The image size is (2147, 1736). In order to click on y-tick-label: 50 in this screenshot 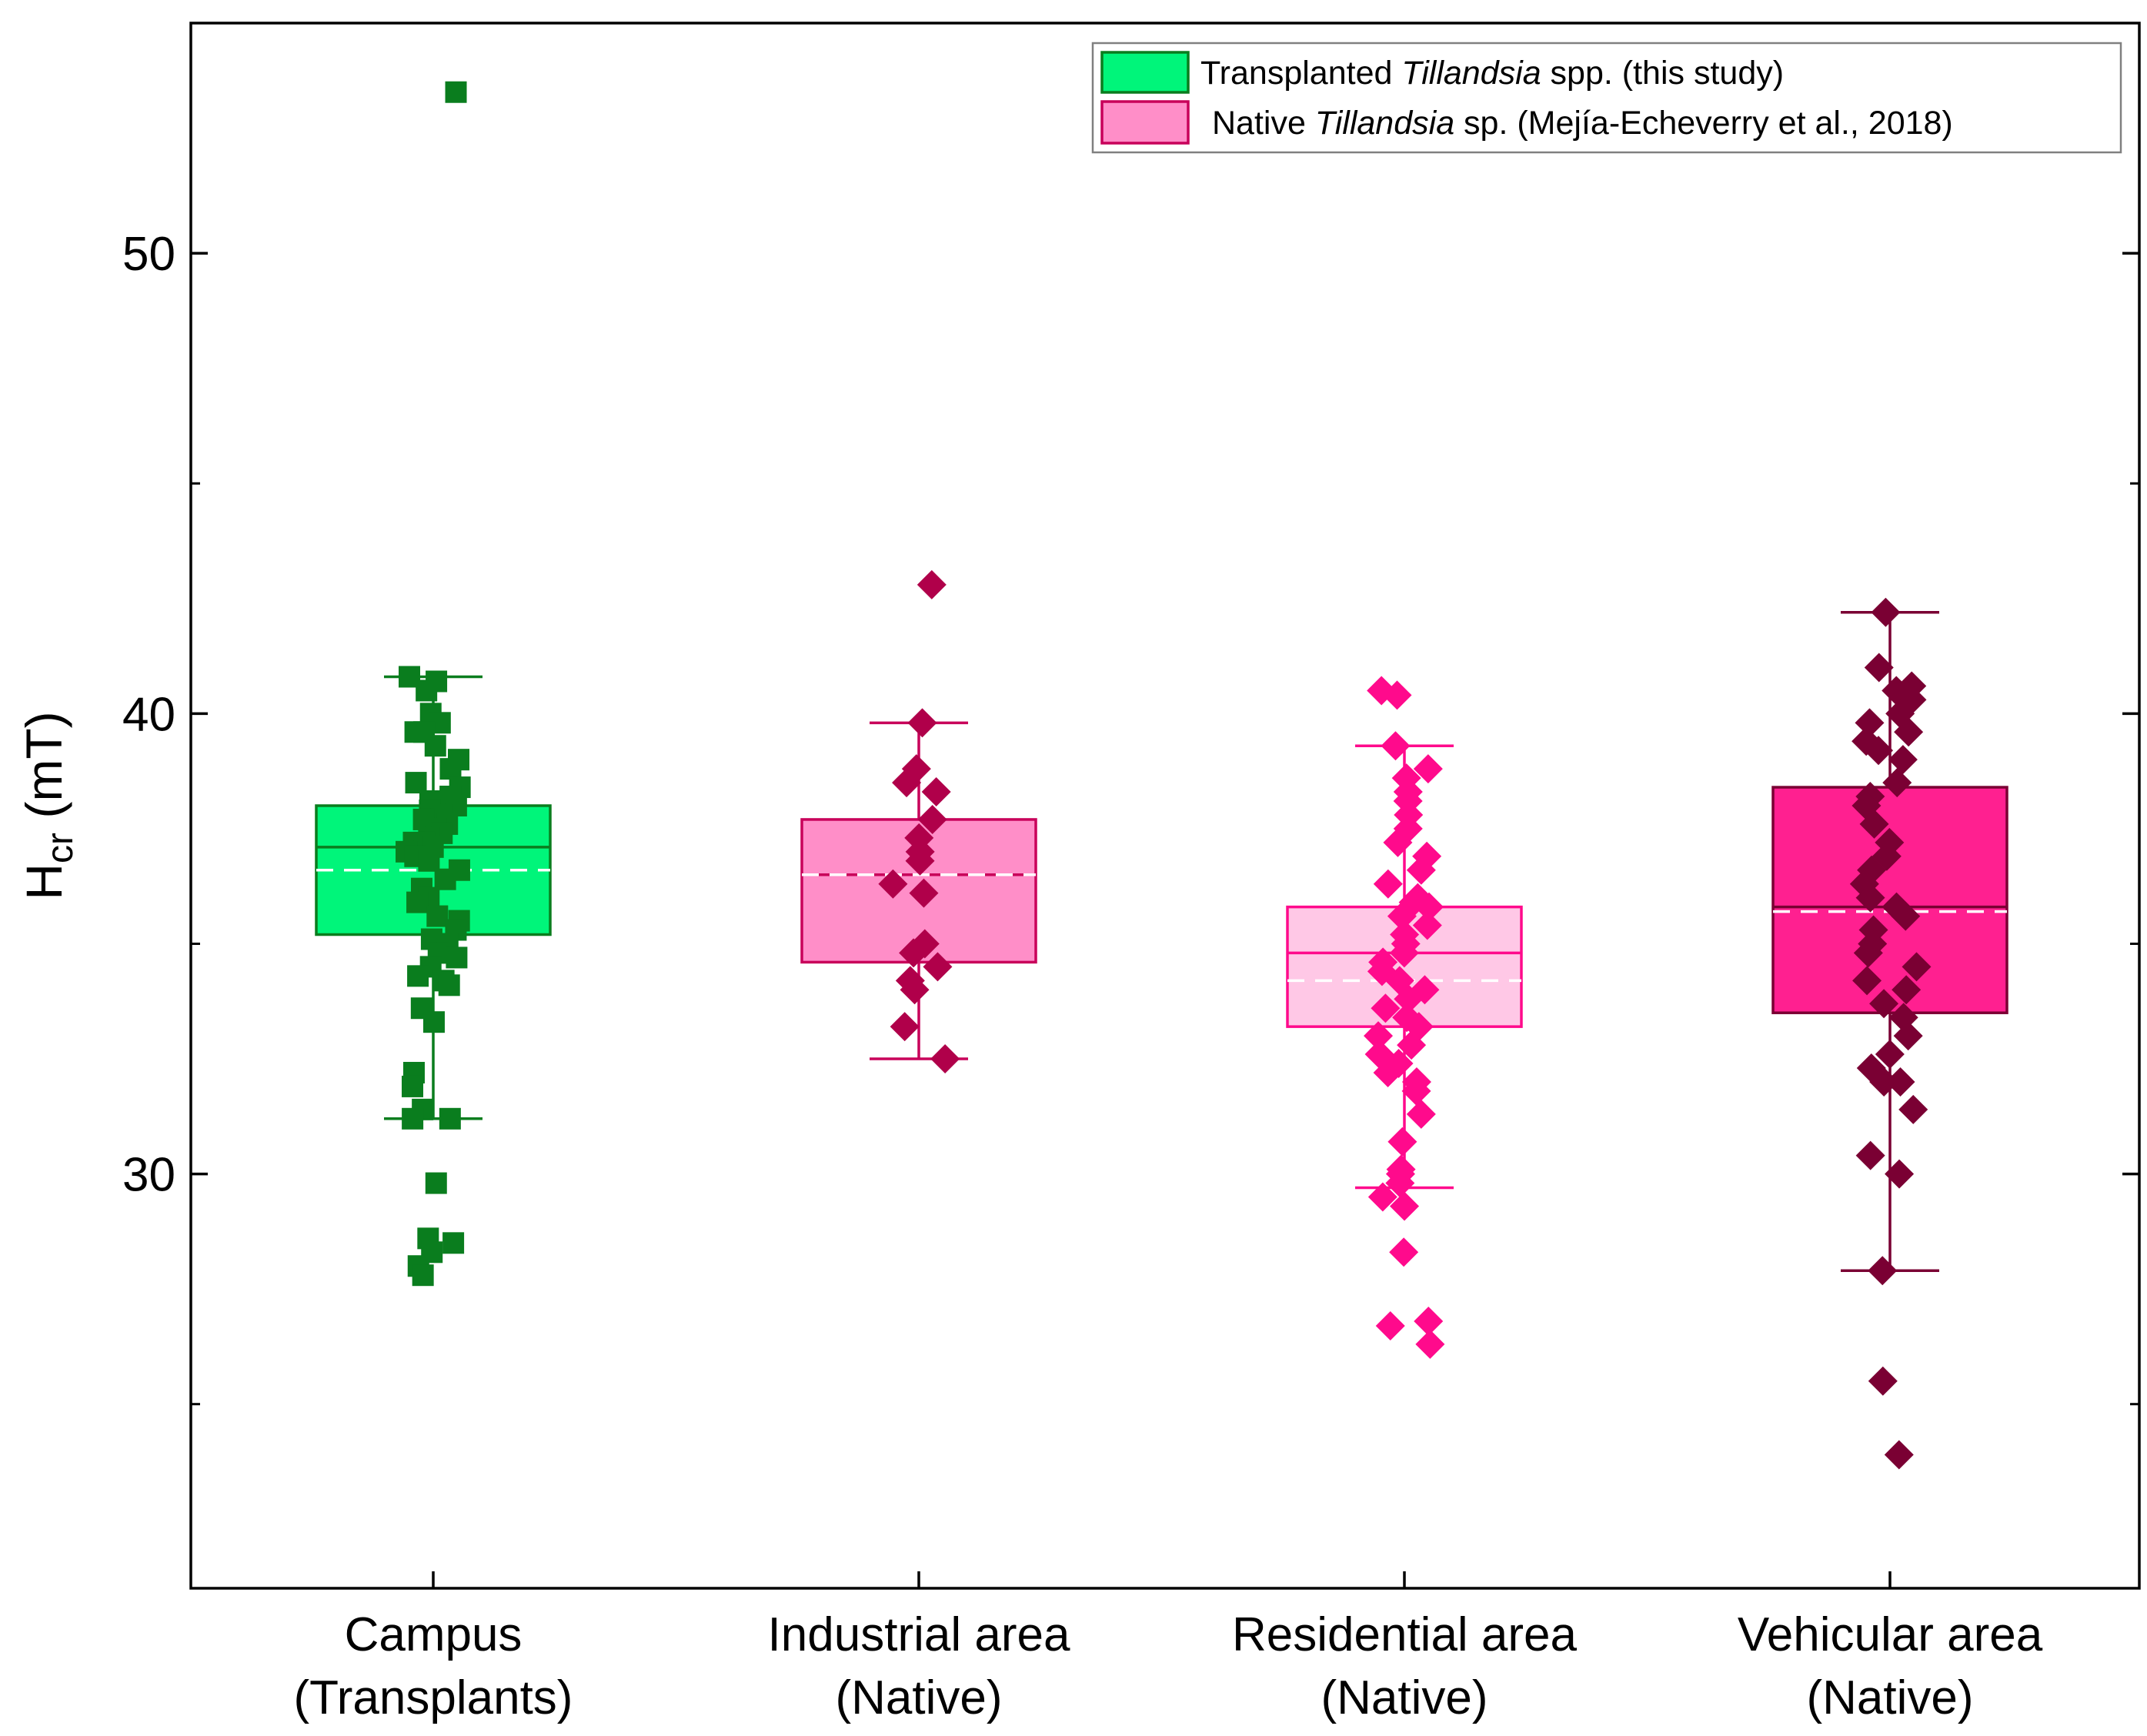, I will do `click(148, 254)`.